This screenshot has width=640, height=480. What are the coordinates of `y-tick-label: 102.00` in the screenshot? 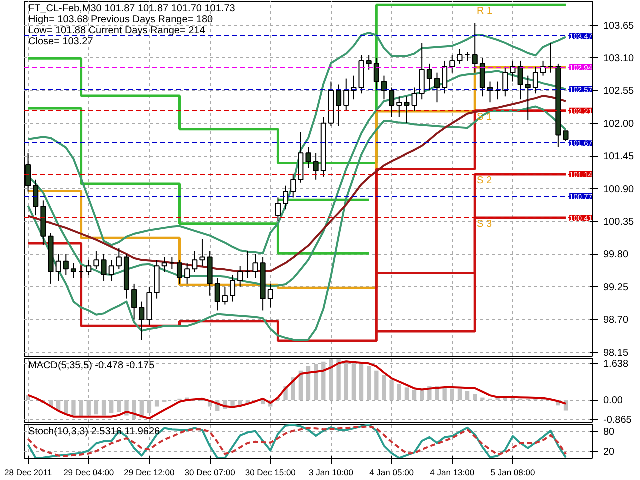 It's located at (619, 124).